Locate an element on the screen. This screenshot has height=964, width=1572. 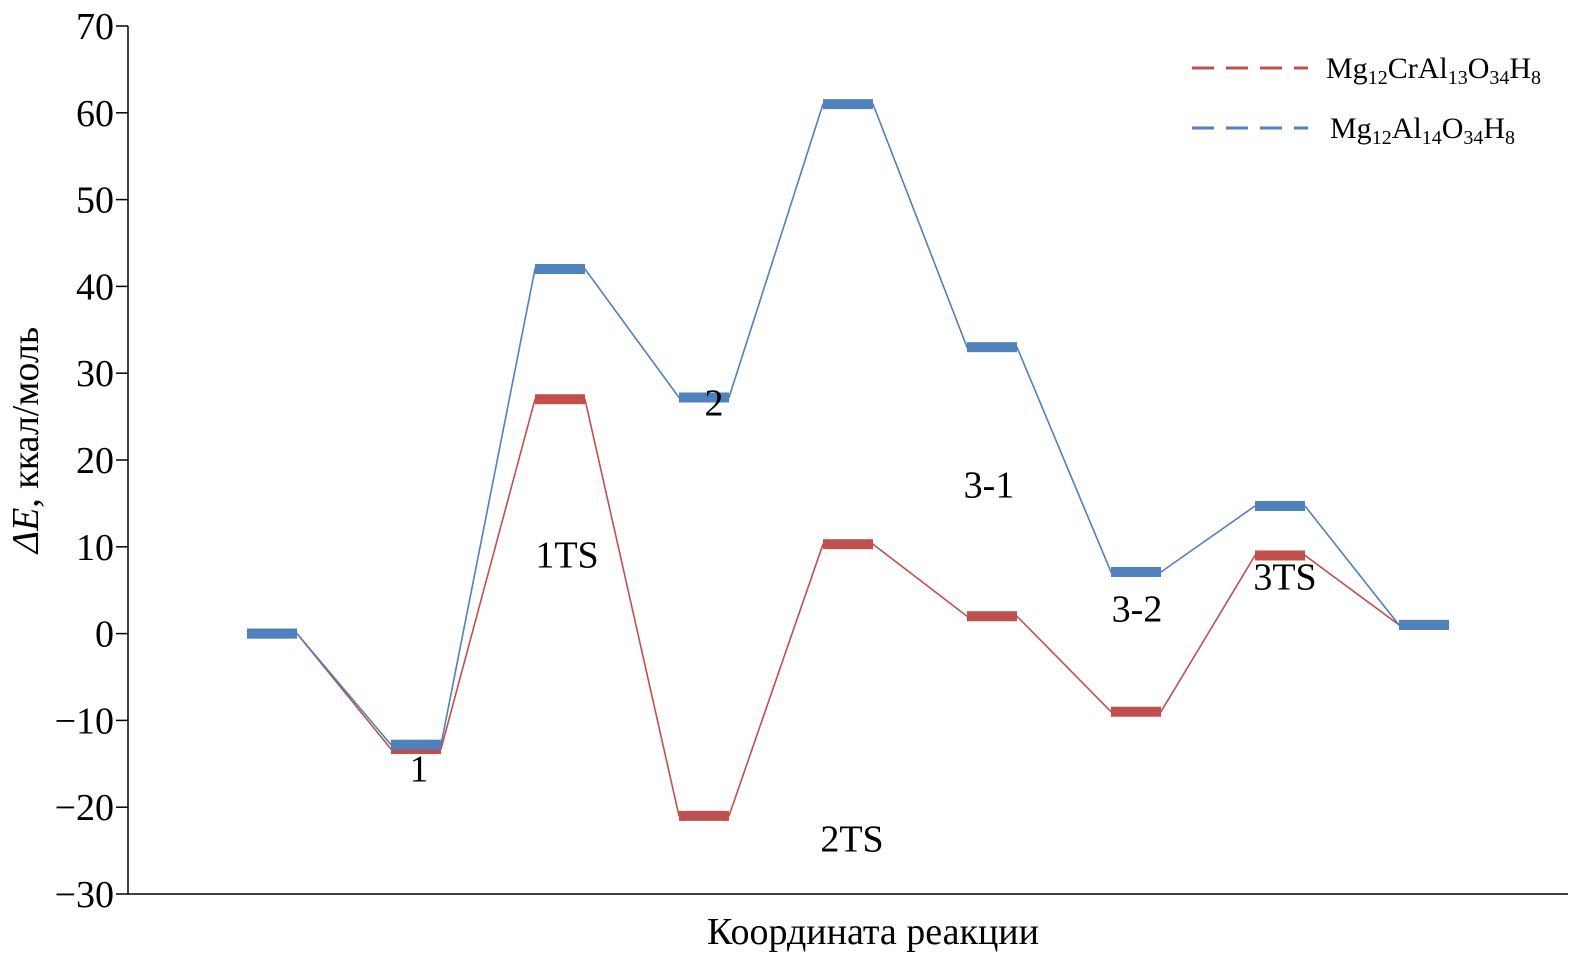
y-tick-label: 0 is located at coordinates (104, 635).